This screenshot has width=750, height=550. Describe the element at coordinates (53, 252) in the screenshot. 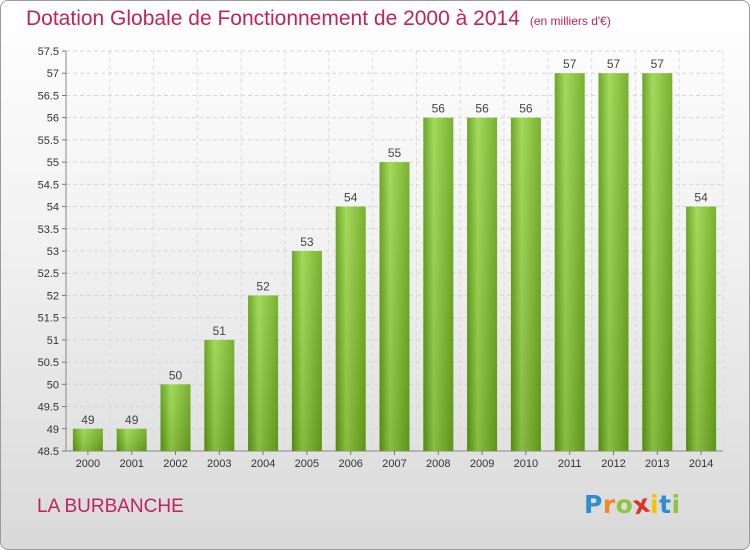

I see `y-tick-label: 53` at that location.